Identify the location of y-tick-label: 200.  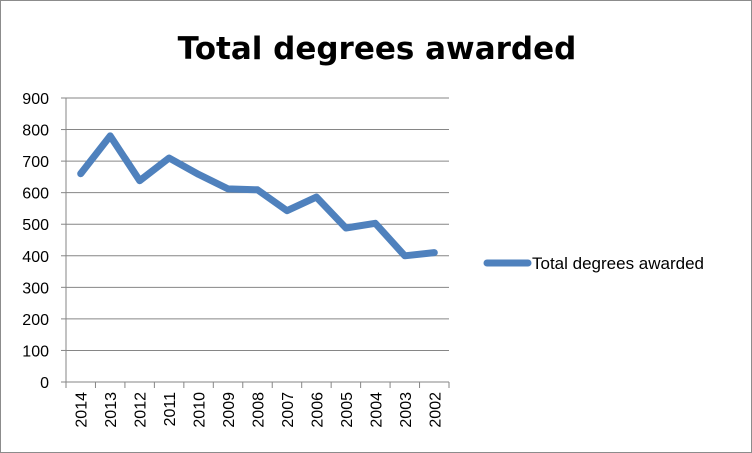
(35, 320).